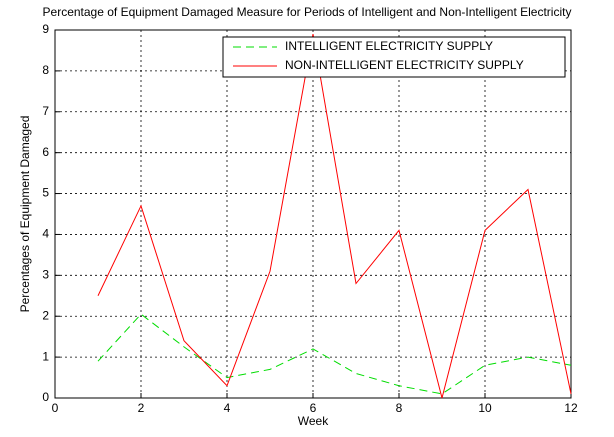 This screenshot has height=437, width=614. What do you see at coordinates (45, 275) in the screenshot?
I see `y-tick-label: 3` at bounding box center [45, 275].